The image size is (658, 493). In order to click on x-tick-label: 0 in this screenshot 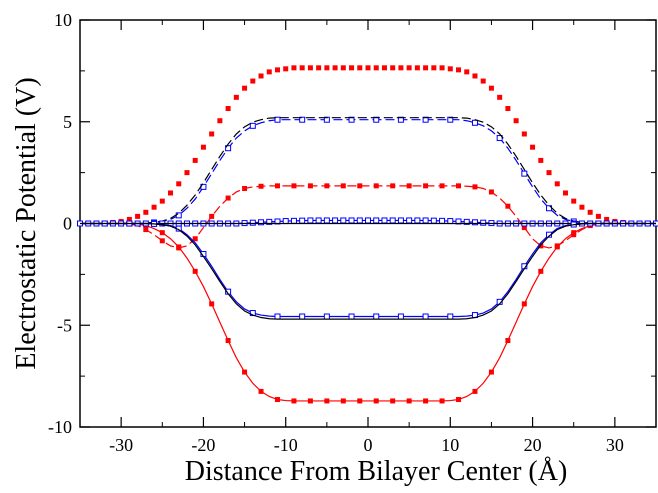, I will do `click(368, 445)`.